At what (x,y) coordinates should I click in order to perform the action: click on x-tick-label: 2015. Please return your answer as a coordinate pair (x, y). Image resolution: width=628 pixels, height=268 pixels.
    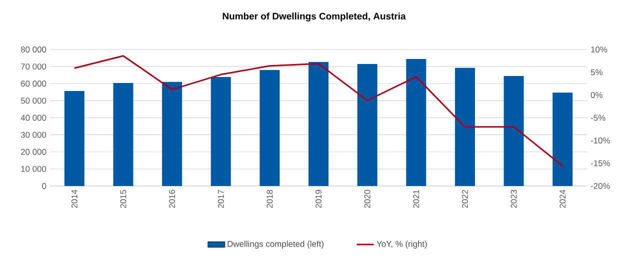
    Looking at the image, I should click on (123, 199).